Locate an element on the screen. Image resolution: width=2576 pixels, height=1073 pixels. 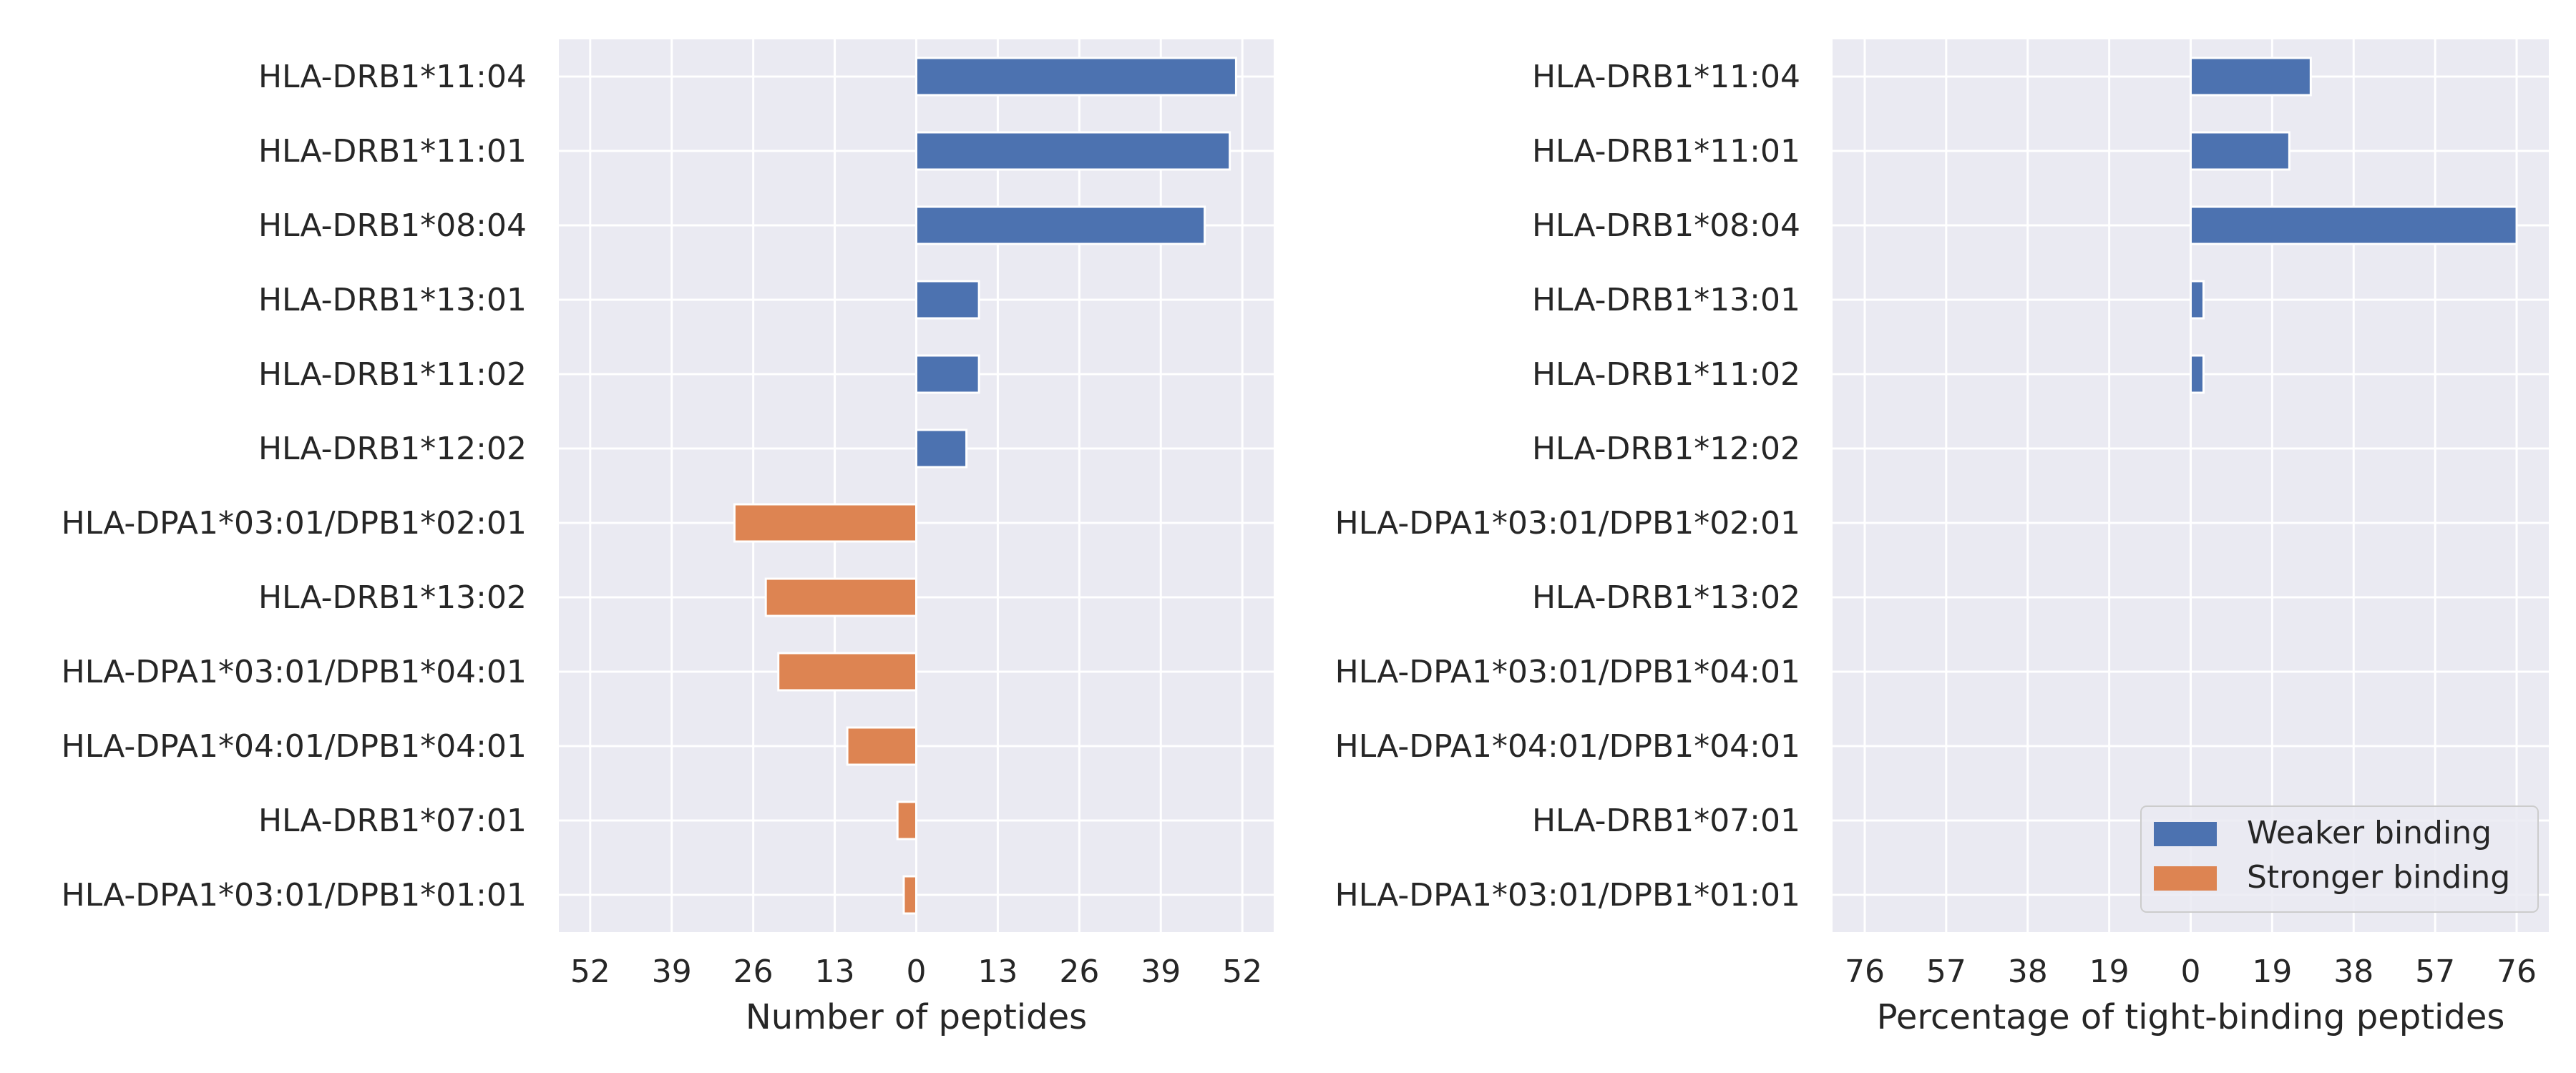
legend-box is located at coordinates (2339, 859).